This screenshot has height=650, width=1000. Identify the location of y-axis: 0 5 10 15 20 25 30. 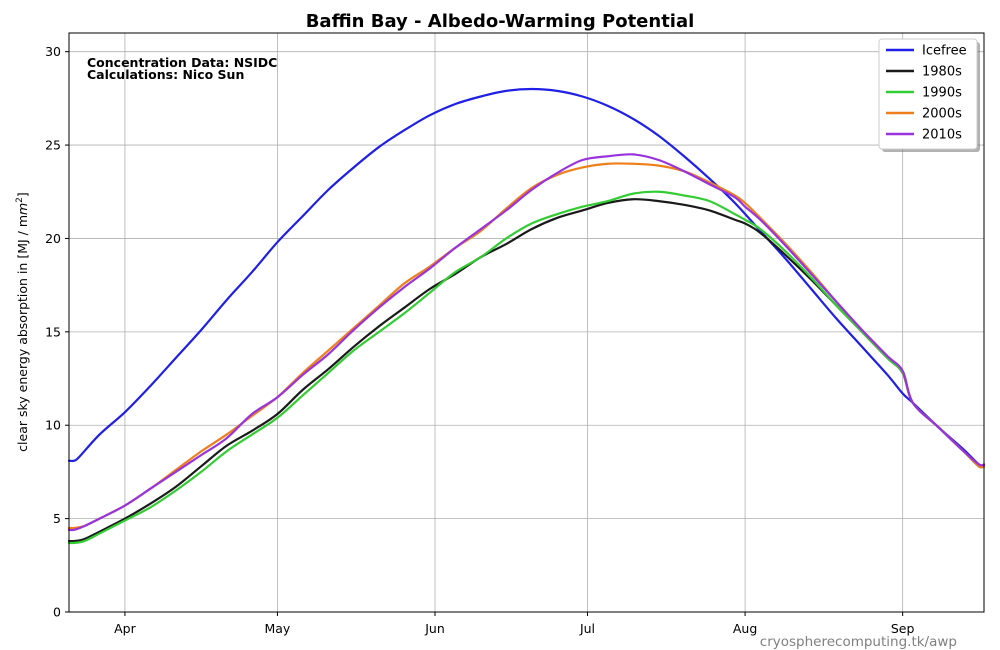
(57, 332).